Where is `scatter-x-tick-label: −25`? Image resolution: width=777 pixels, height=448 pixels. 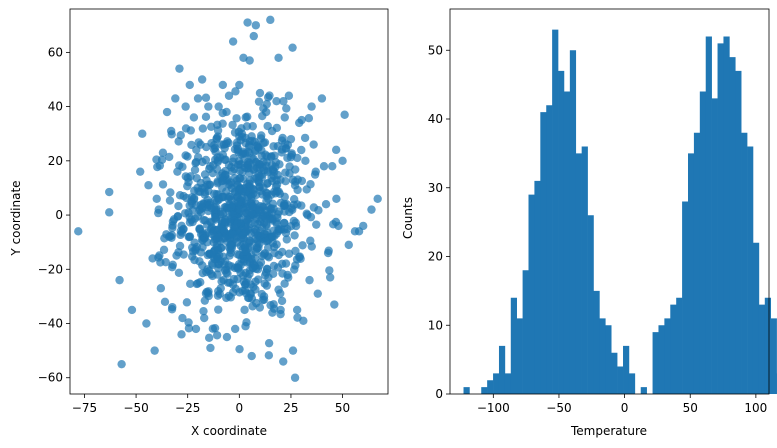
scatter-x-tick-label: −25 is located at coordinates (187, 408).